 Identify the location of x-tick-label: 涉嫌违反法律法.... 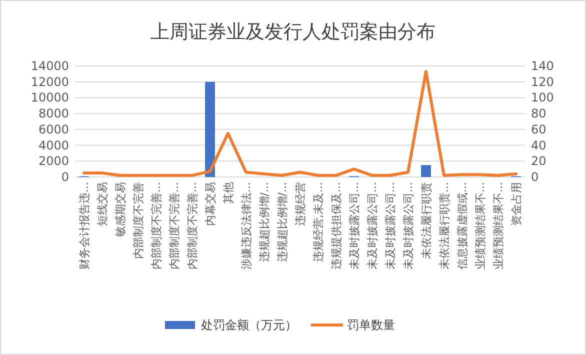
(246, 226).